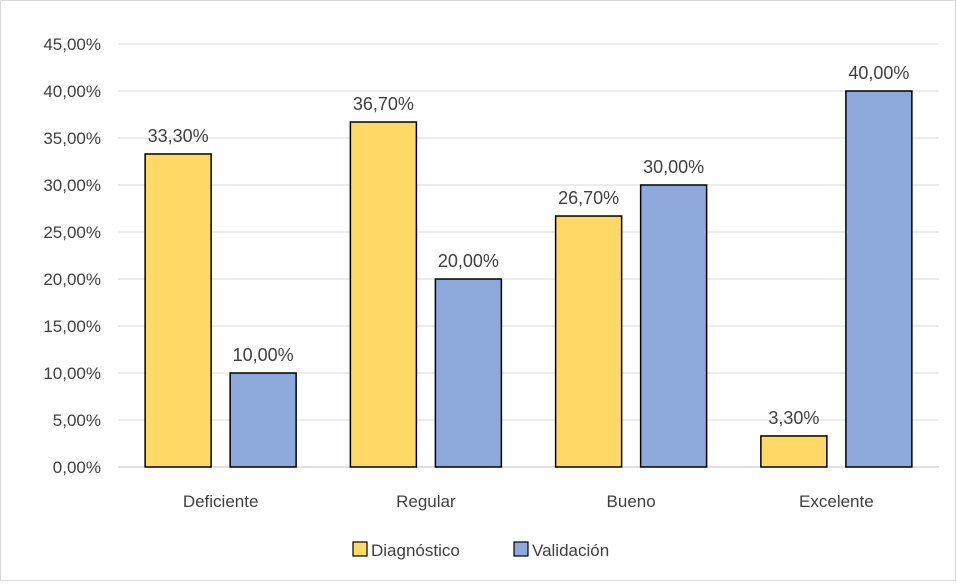 The width and height of the screenshot is (956, 585). I want to click on bar-validacion-deficiente, so click(263, 420).